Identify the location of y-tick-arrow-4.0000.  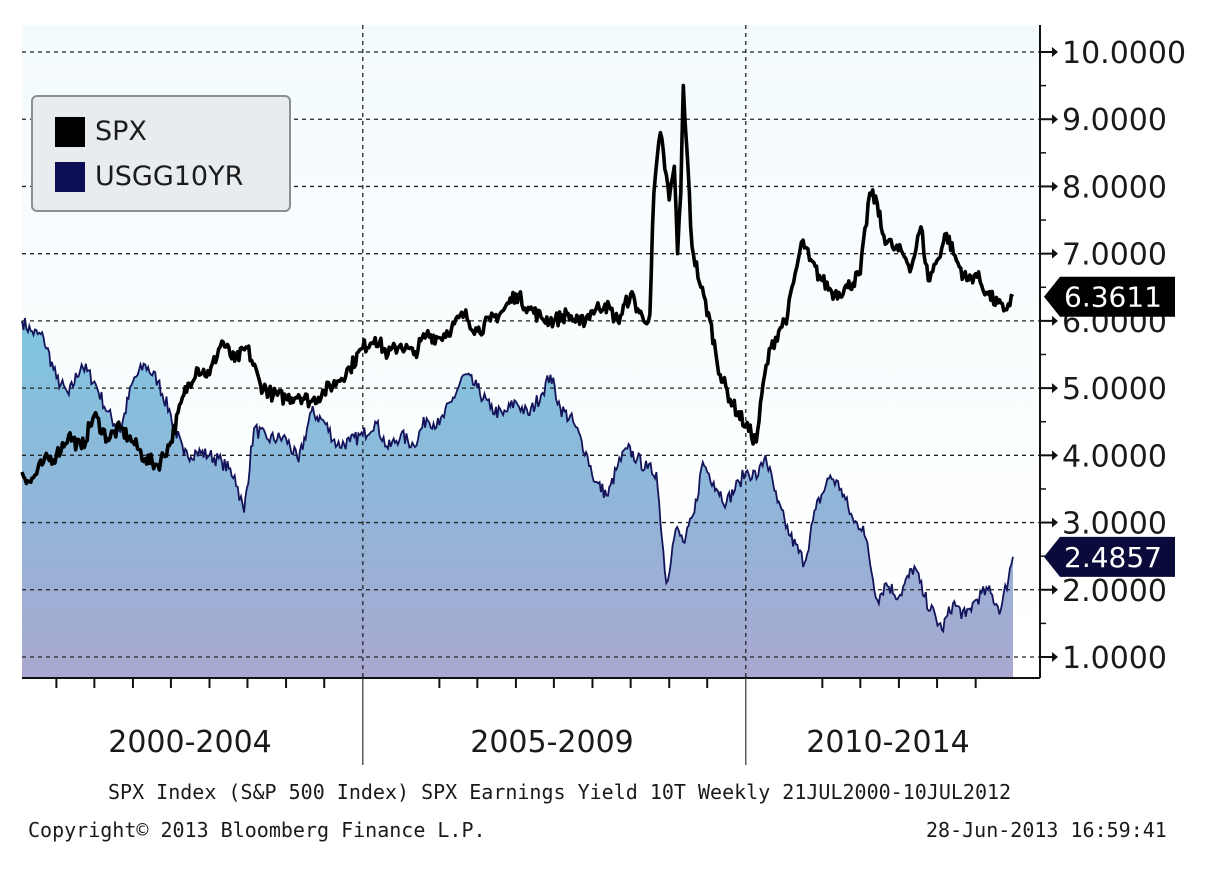
(1055, 455).